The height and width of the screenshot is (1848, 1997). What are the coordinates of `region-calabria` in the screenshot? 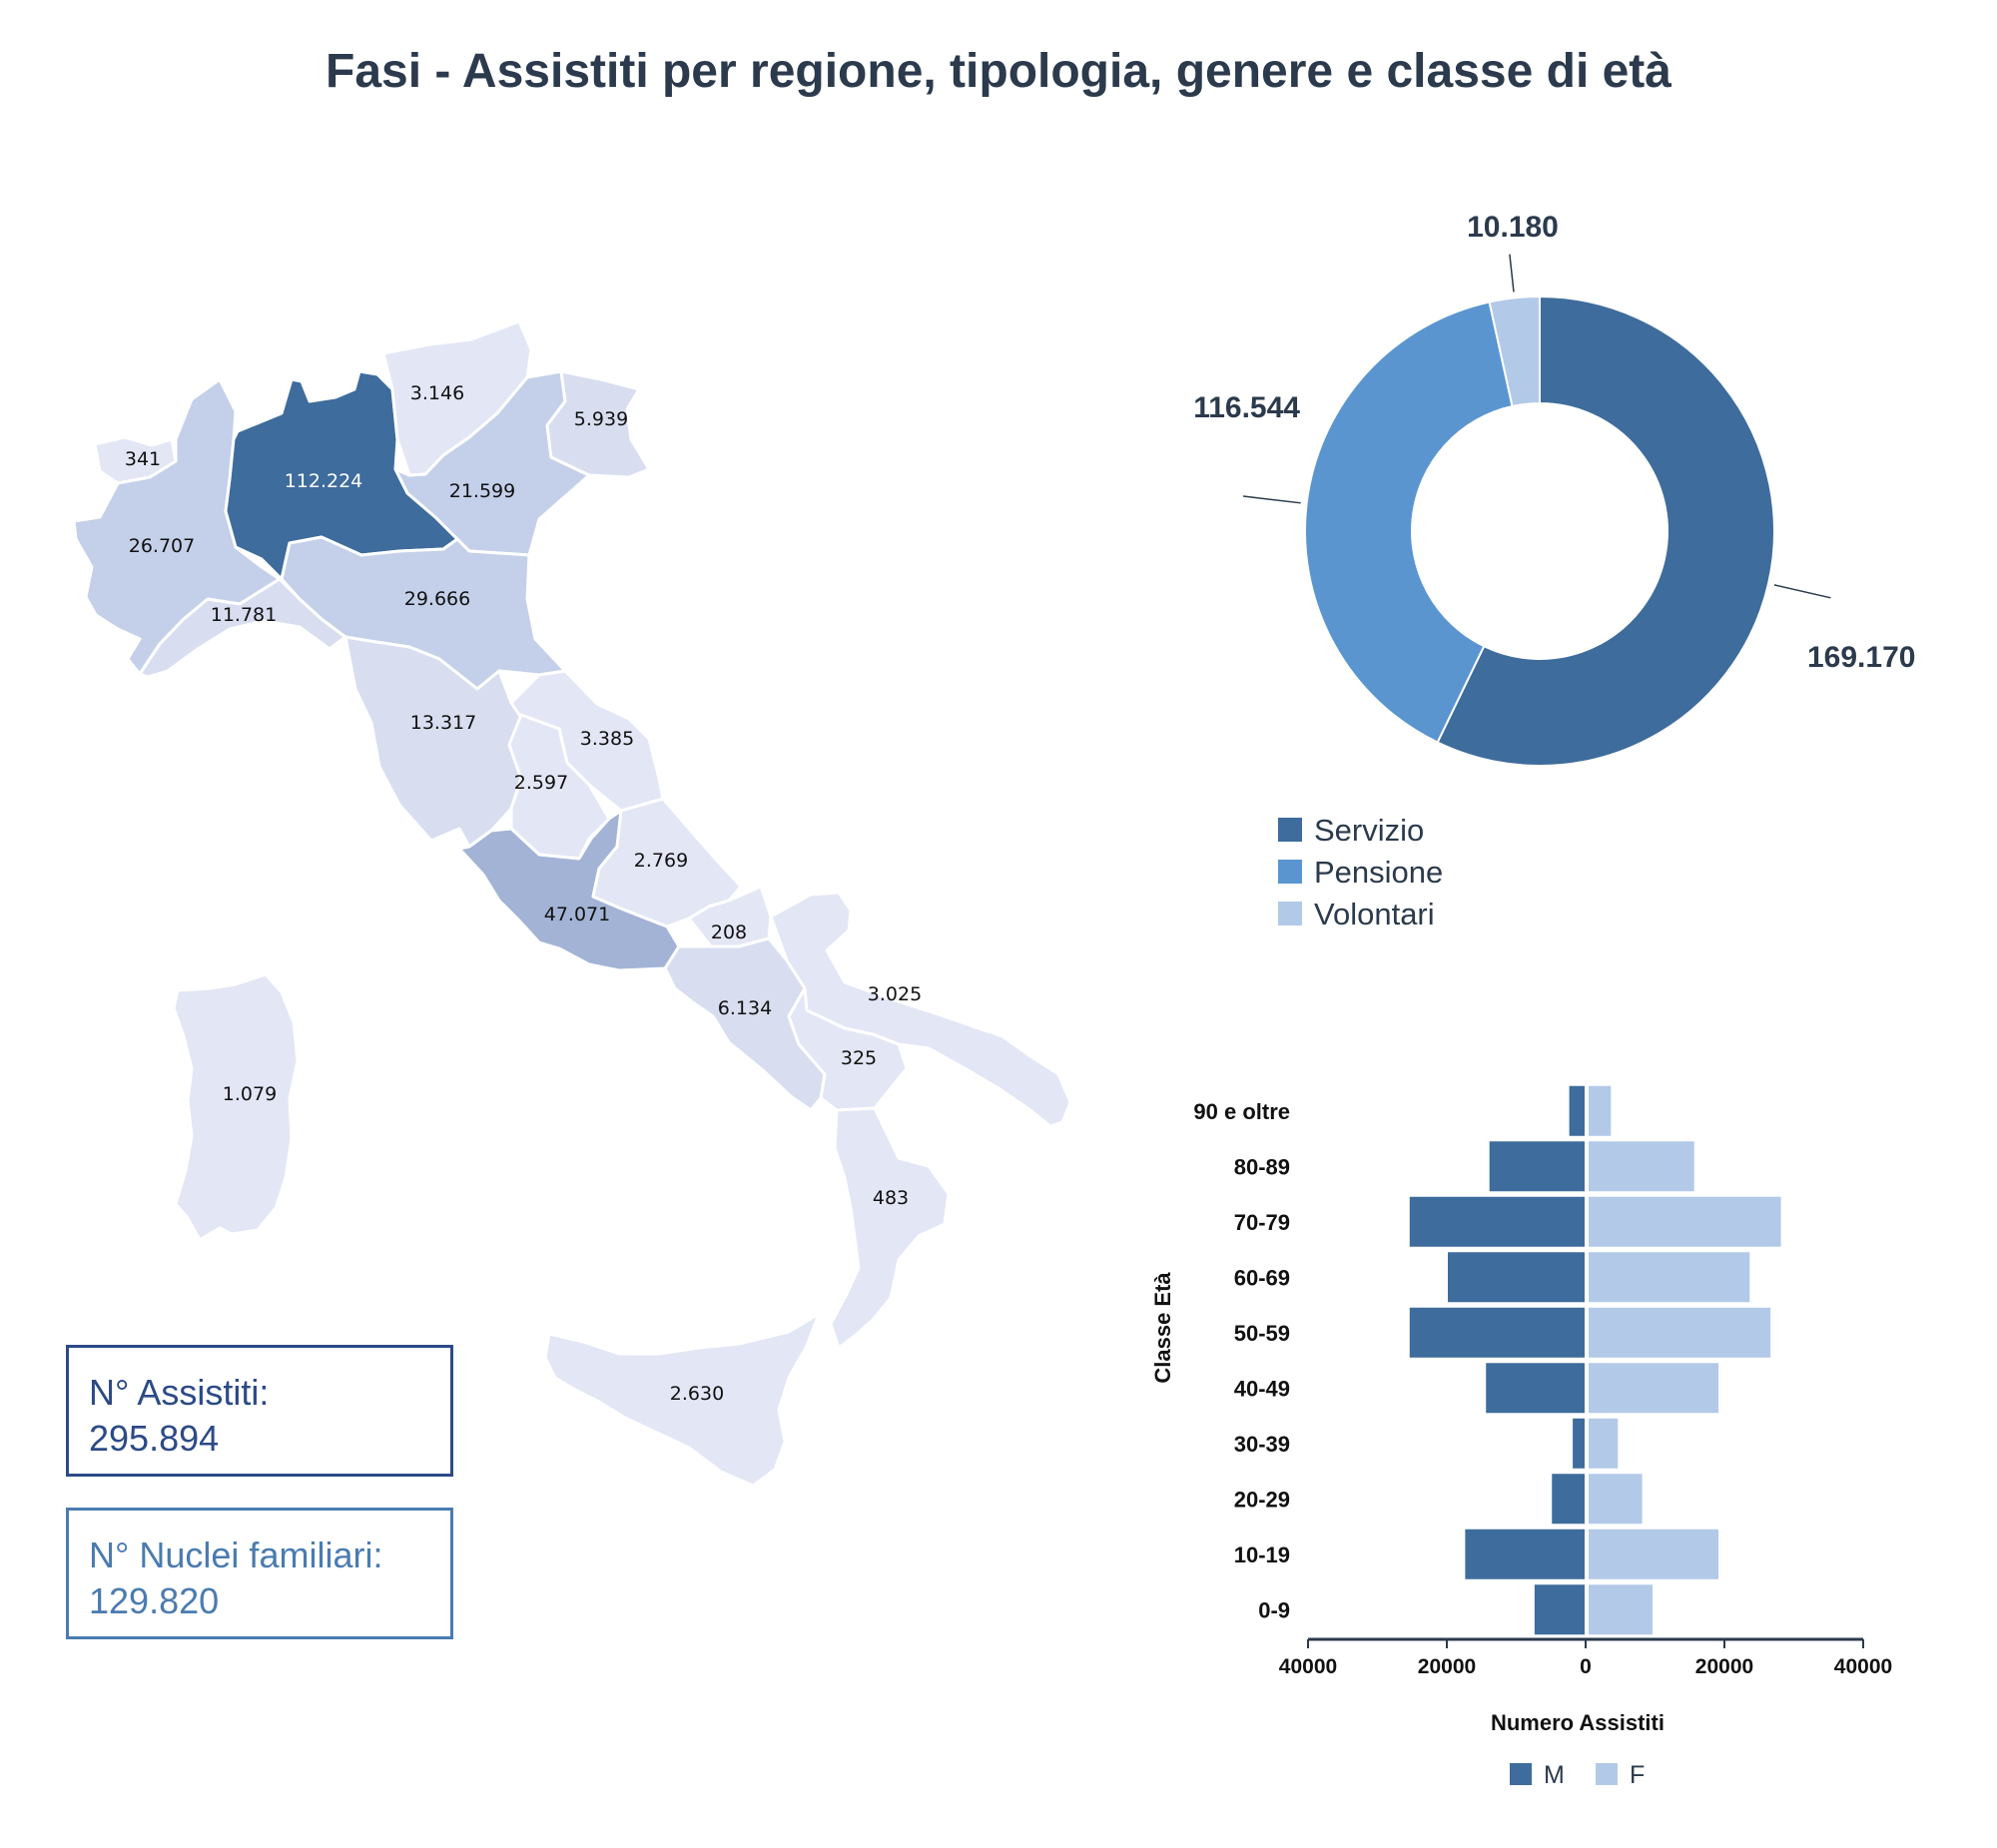 It's located at (890, 1228).